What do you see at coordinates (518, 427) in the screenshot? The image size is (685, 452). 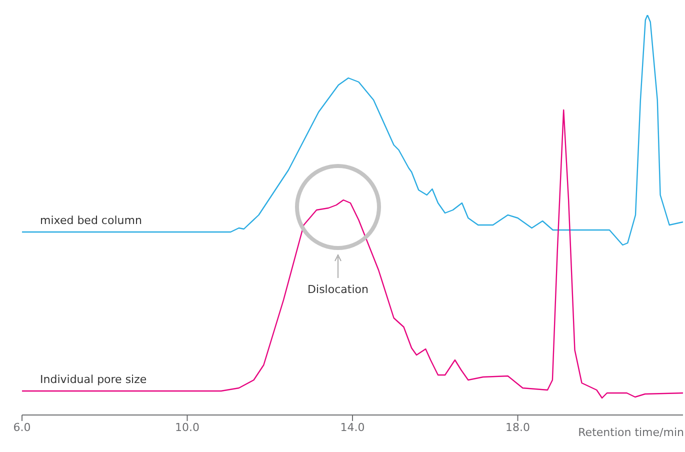 I see `x-tick-label: 18.0` at bounding box center [518, 427].